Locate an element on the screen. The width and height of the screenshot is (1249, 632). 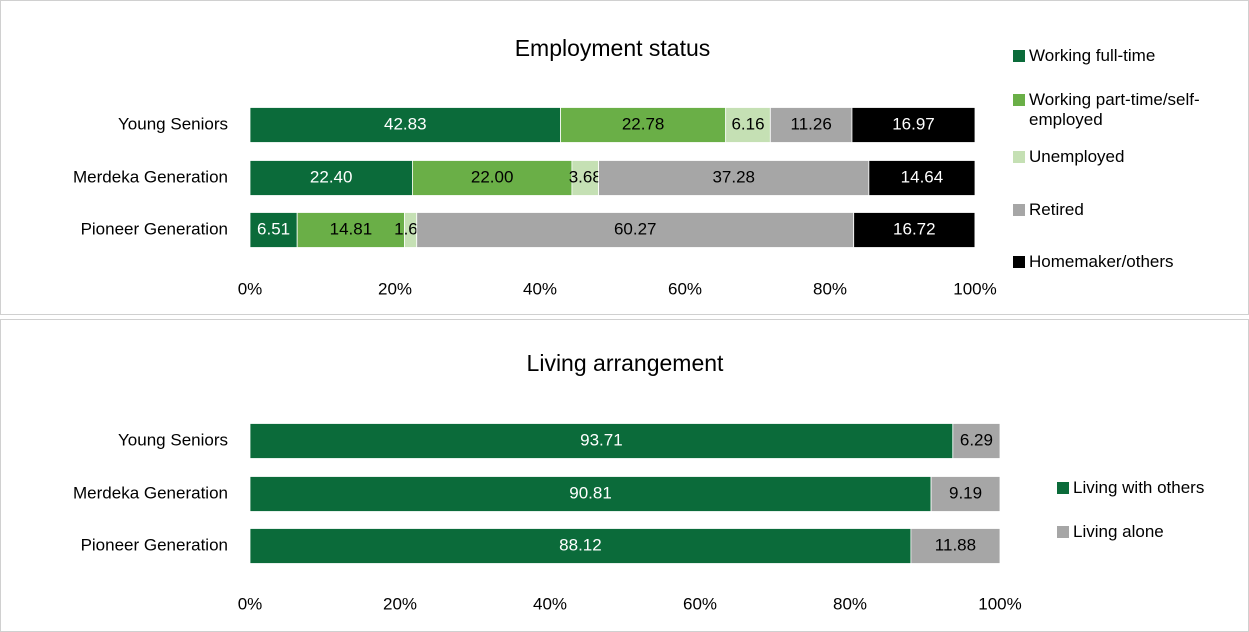
data-label: 3.68 is located at coordinates (585, 176).